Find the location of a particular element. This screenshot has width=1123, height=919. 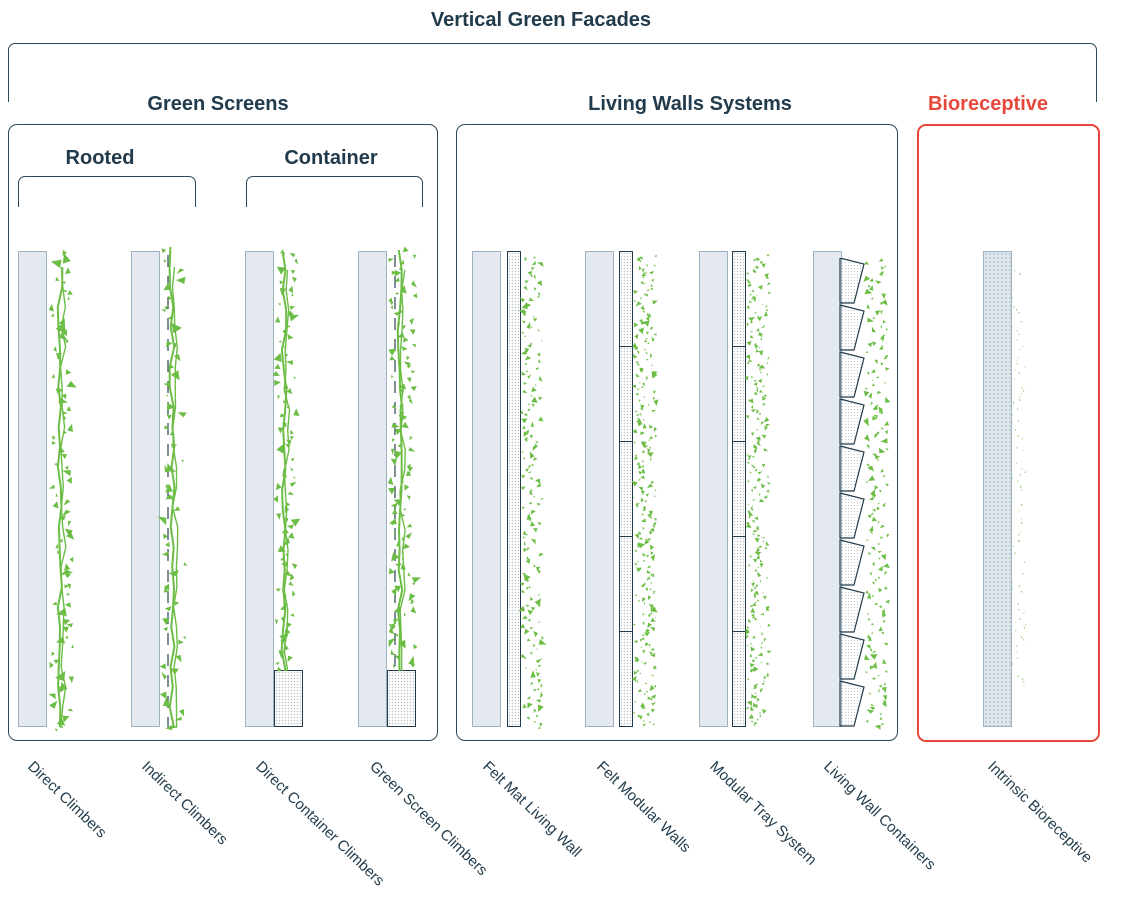

green-screens-label: Green Screens is located at coordinates (218, 104).